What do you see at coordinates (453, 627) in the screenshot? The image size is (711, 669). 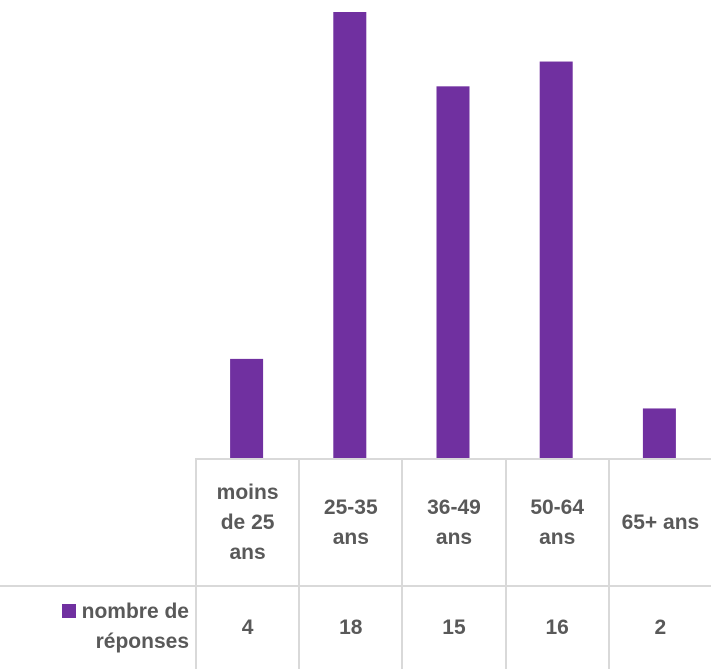 I see `table-value: 15` at bounding box center [453, 627].